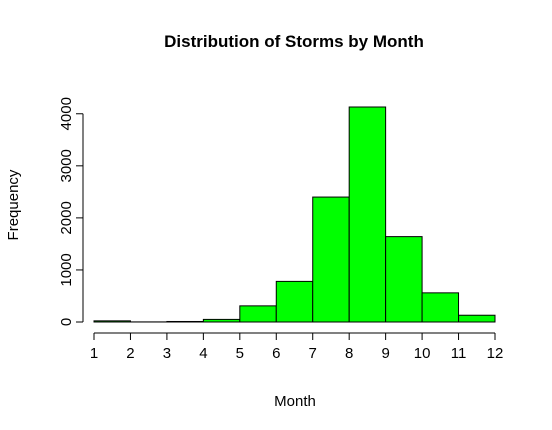 This screenshot has height=430, width=552. What do you see at coordinates (66, 217) in the screenshot?
I see `y-tick-label: 2000` at bounding box center [66, 217].